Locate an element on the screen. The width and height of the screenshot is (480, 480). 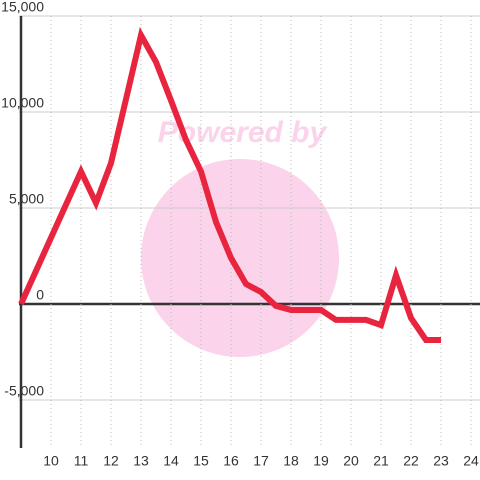
x-tick-label: 17 is located at coordinates (261, 461).